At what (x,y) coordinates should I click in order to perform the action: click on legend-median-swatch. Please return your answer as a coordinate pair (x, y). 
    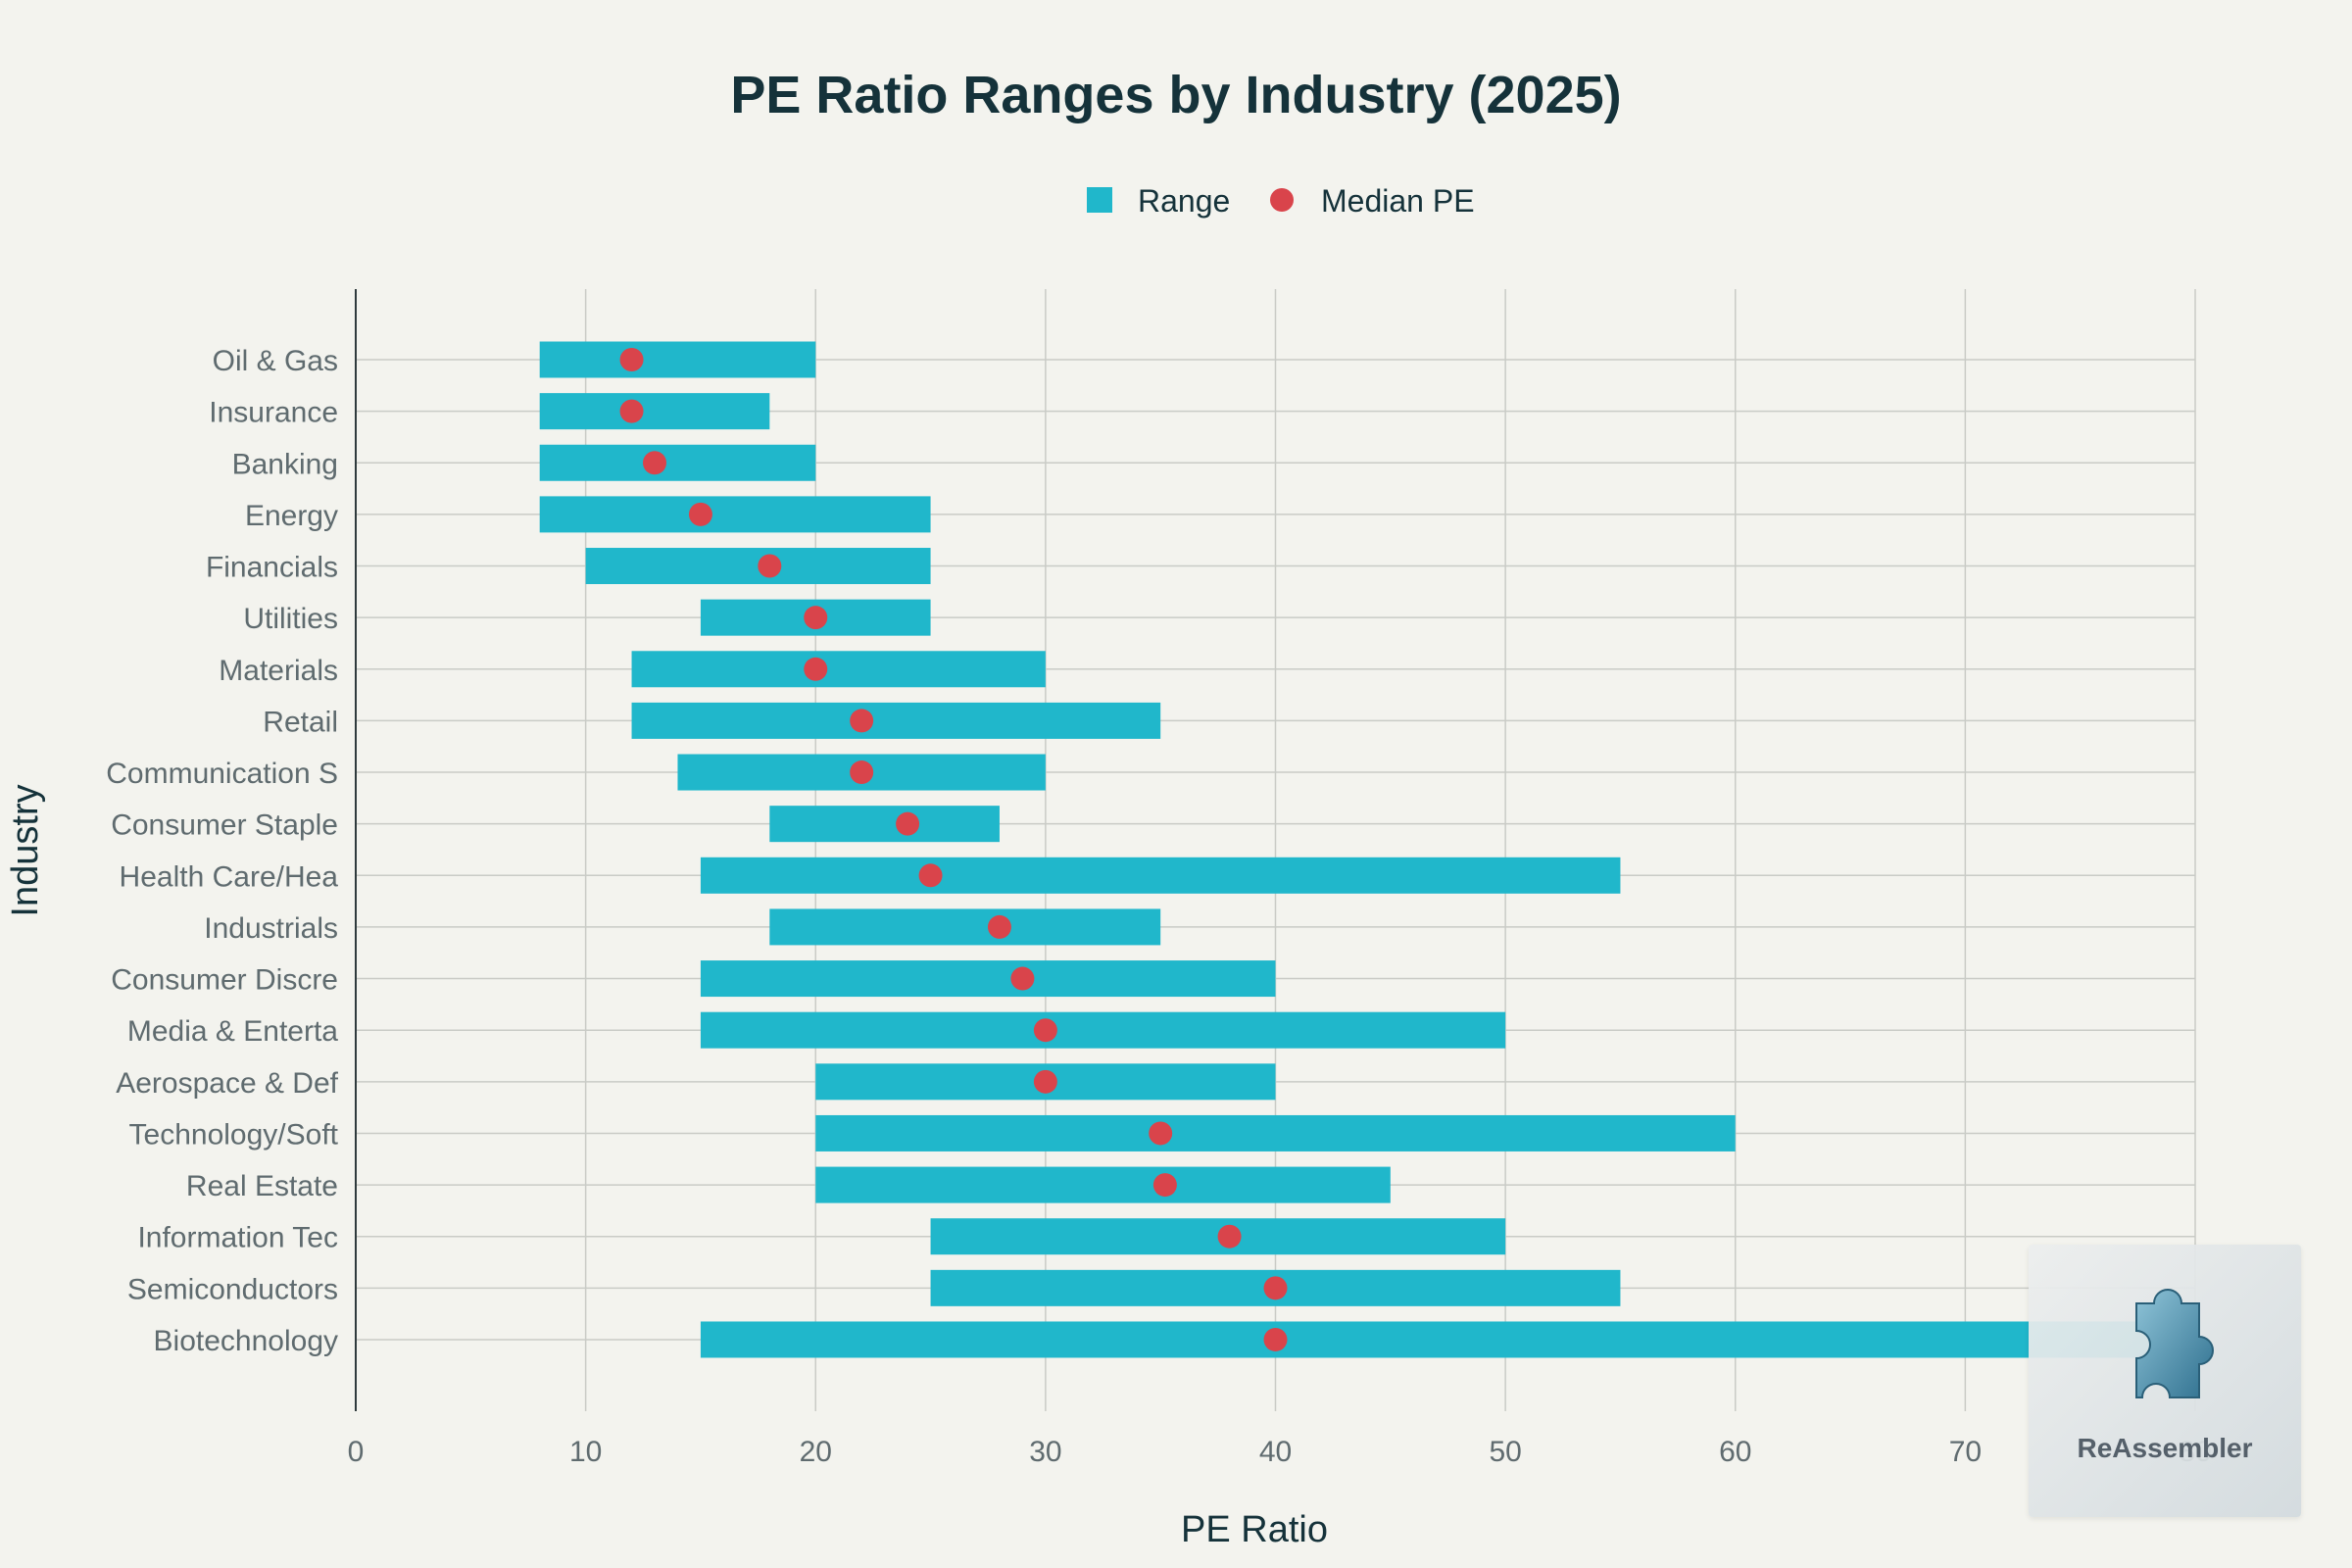
    Looking at the image, I should click on (1282, 200).